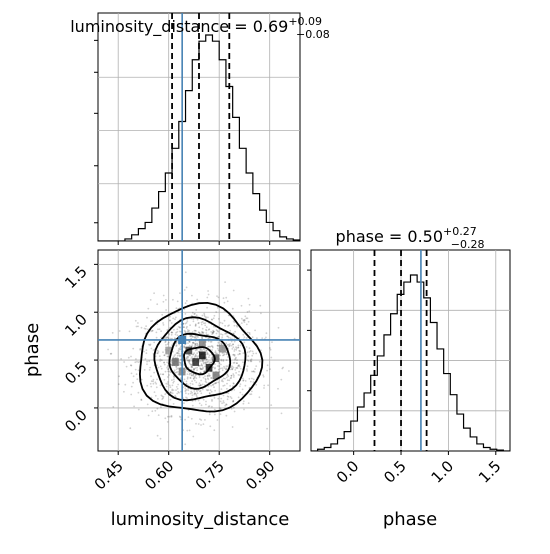 The height and width of the screenshot is (554, 550). I want to click on histogram-bin, so click(283, 239).